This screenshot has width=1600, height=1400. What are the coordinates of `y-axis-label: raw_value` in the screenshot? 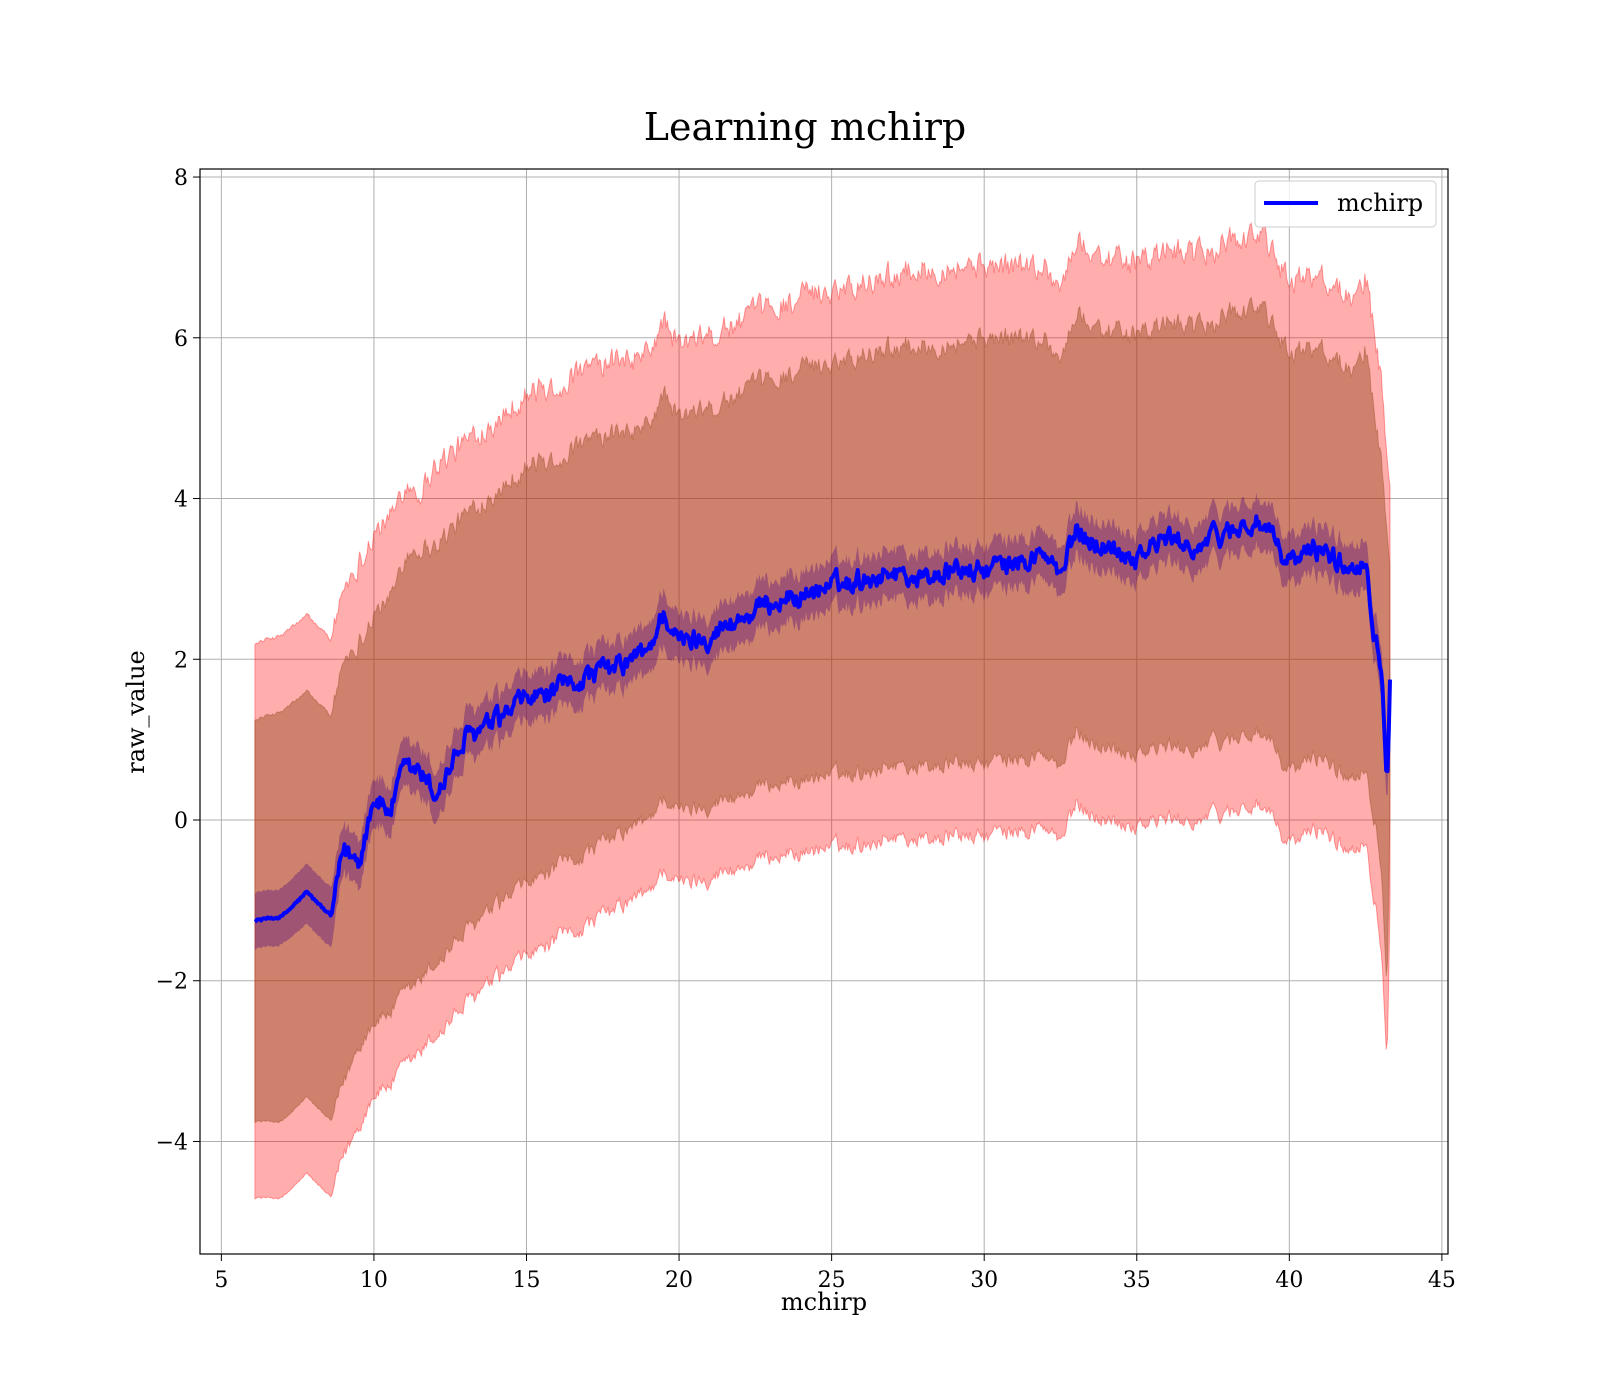 It's located at (136, 712).